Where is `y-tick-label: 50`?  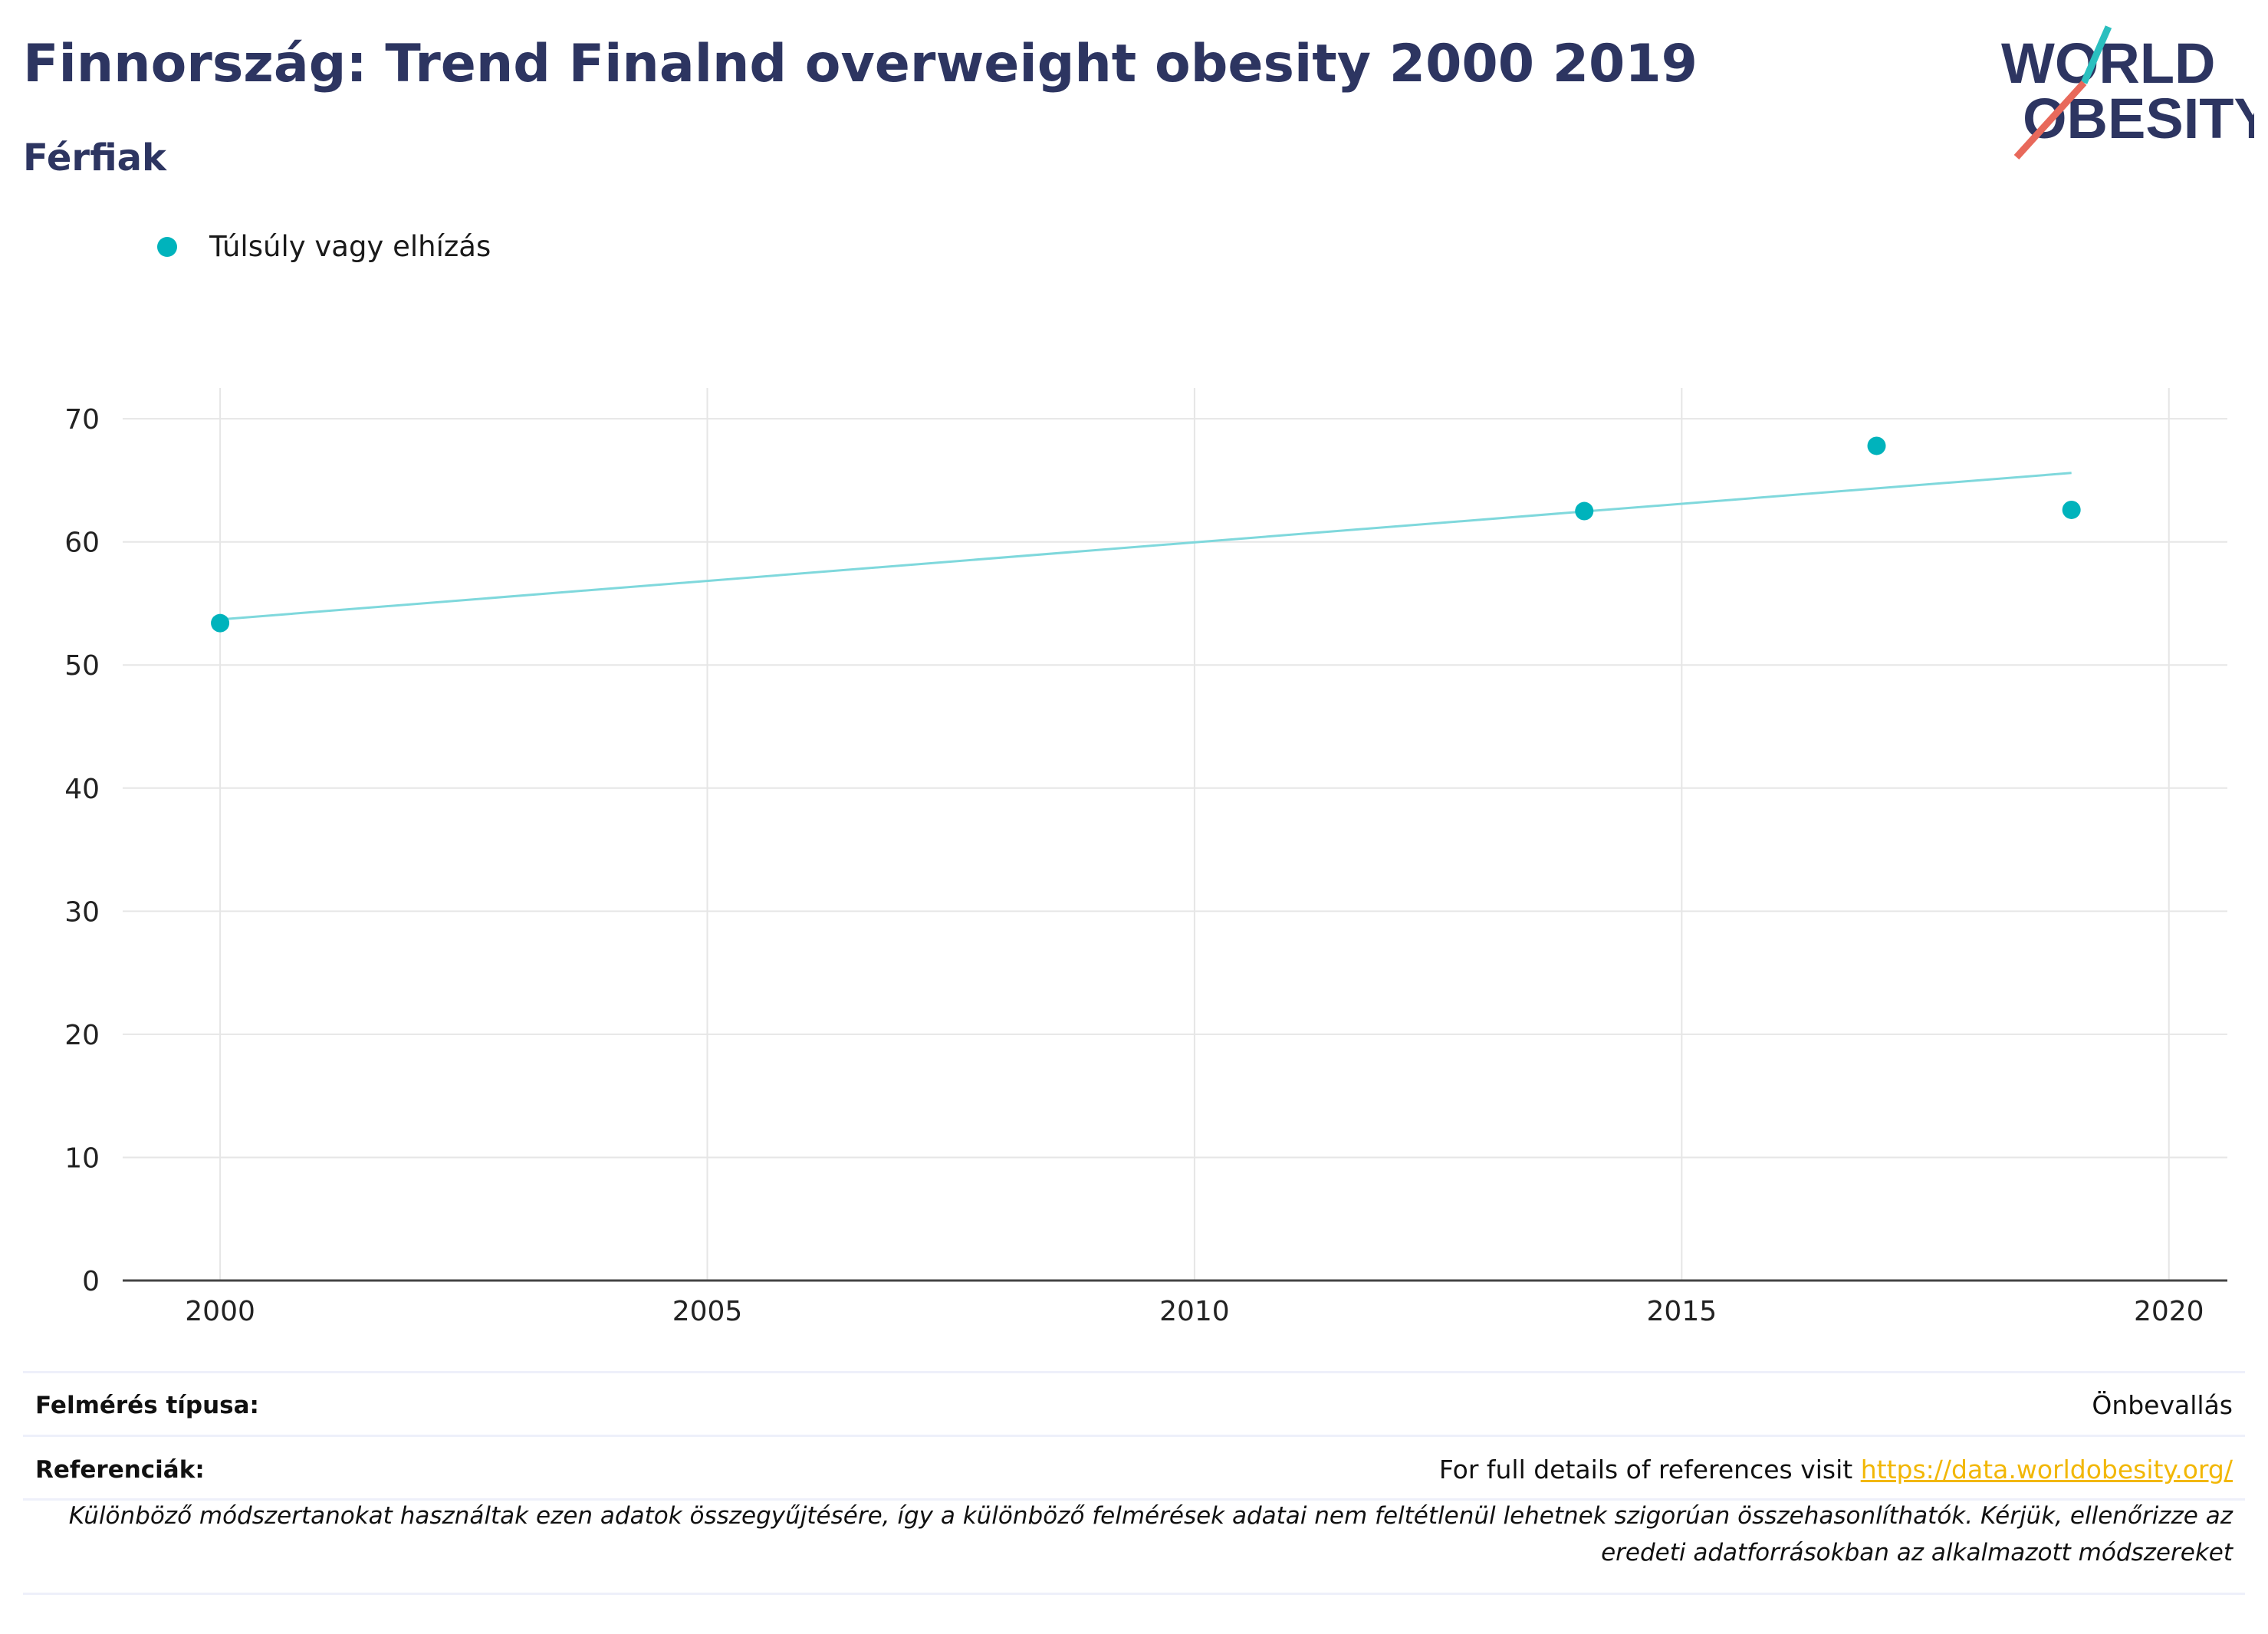 y-tick-label: 50 is located at coordinates (82, 666).